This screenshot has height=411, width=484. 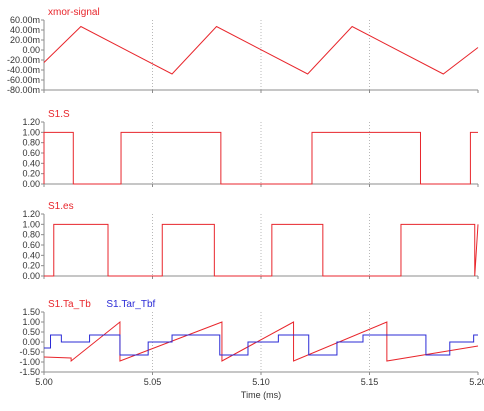 What do you see at coordinates (261, 50) in the screenshot?
I see `series-line-xmor-signal` at bounding box center [261, 50].